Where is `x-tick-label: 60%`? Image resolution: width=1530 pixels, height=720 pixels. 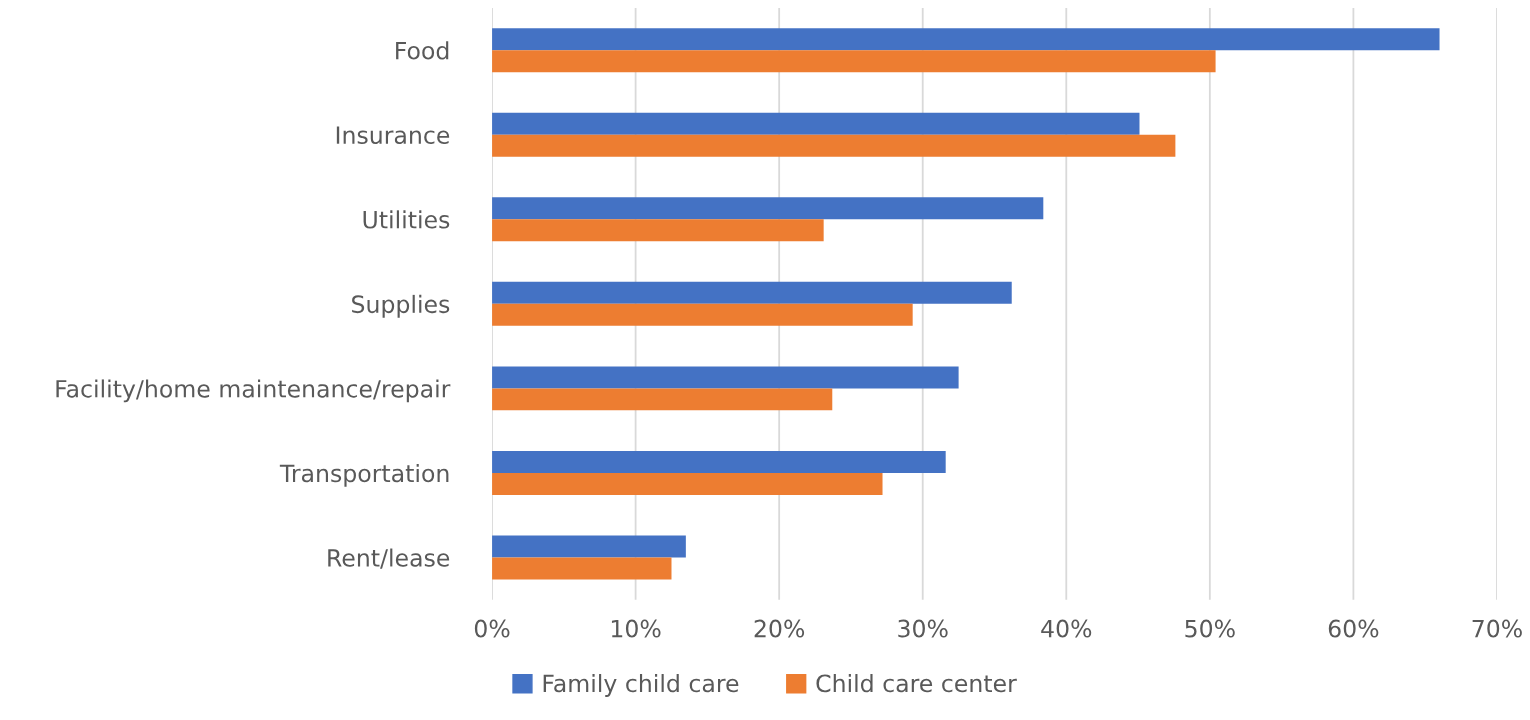 x-tick-label: 60% is located at coordinates (1353, 628).